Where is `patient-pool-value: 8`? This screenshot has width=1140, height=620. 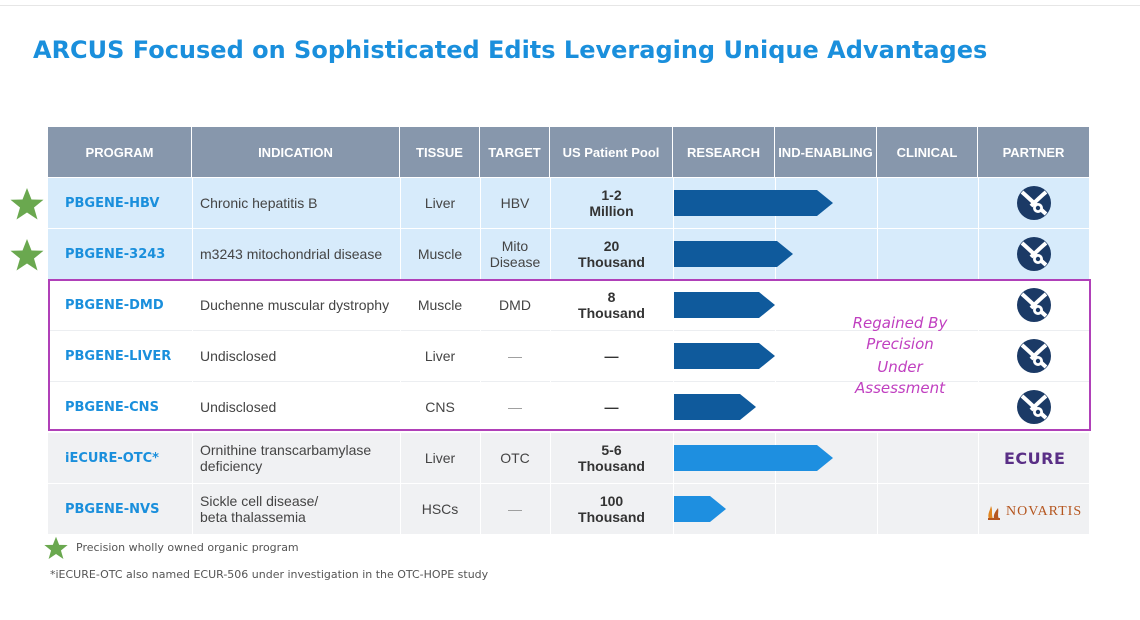 patient-pool-value: 8 is located at coordinates (611, 297).